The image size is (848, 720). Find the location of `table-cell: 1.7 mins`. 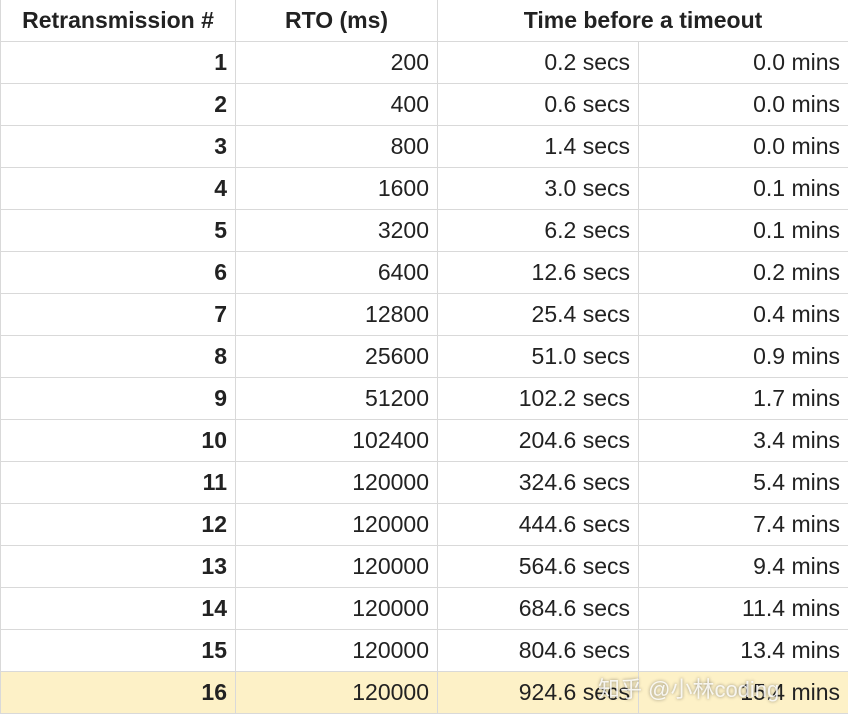

table-cell: 1.7 mins is located at coordinates (742, 398).